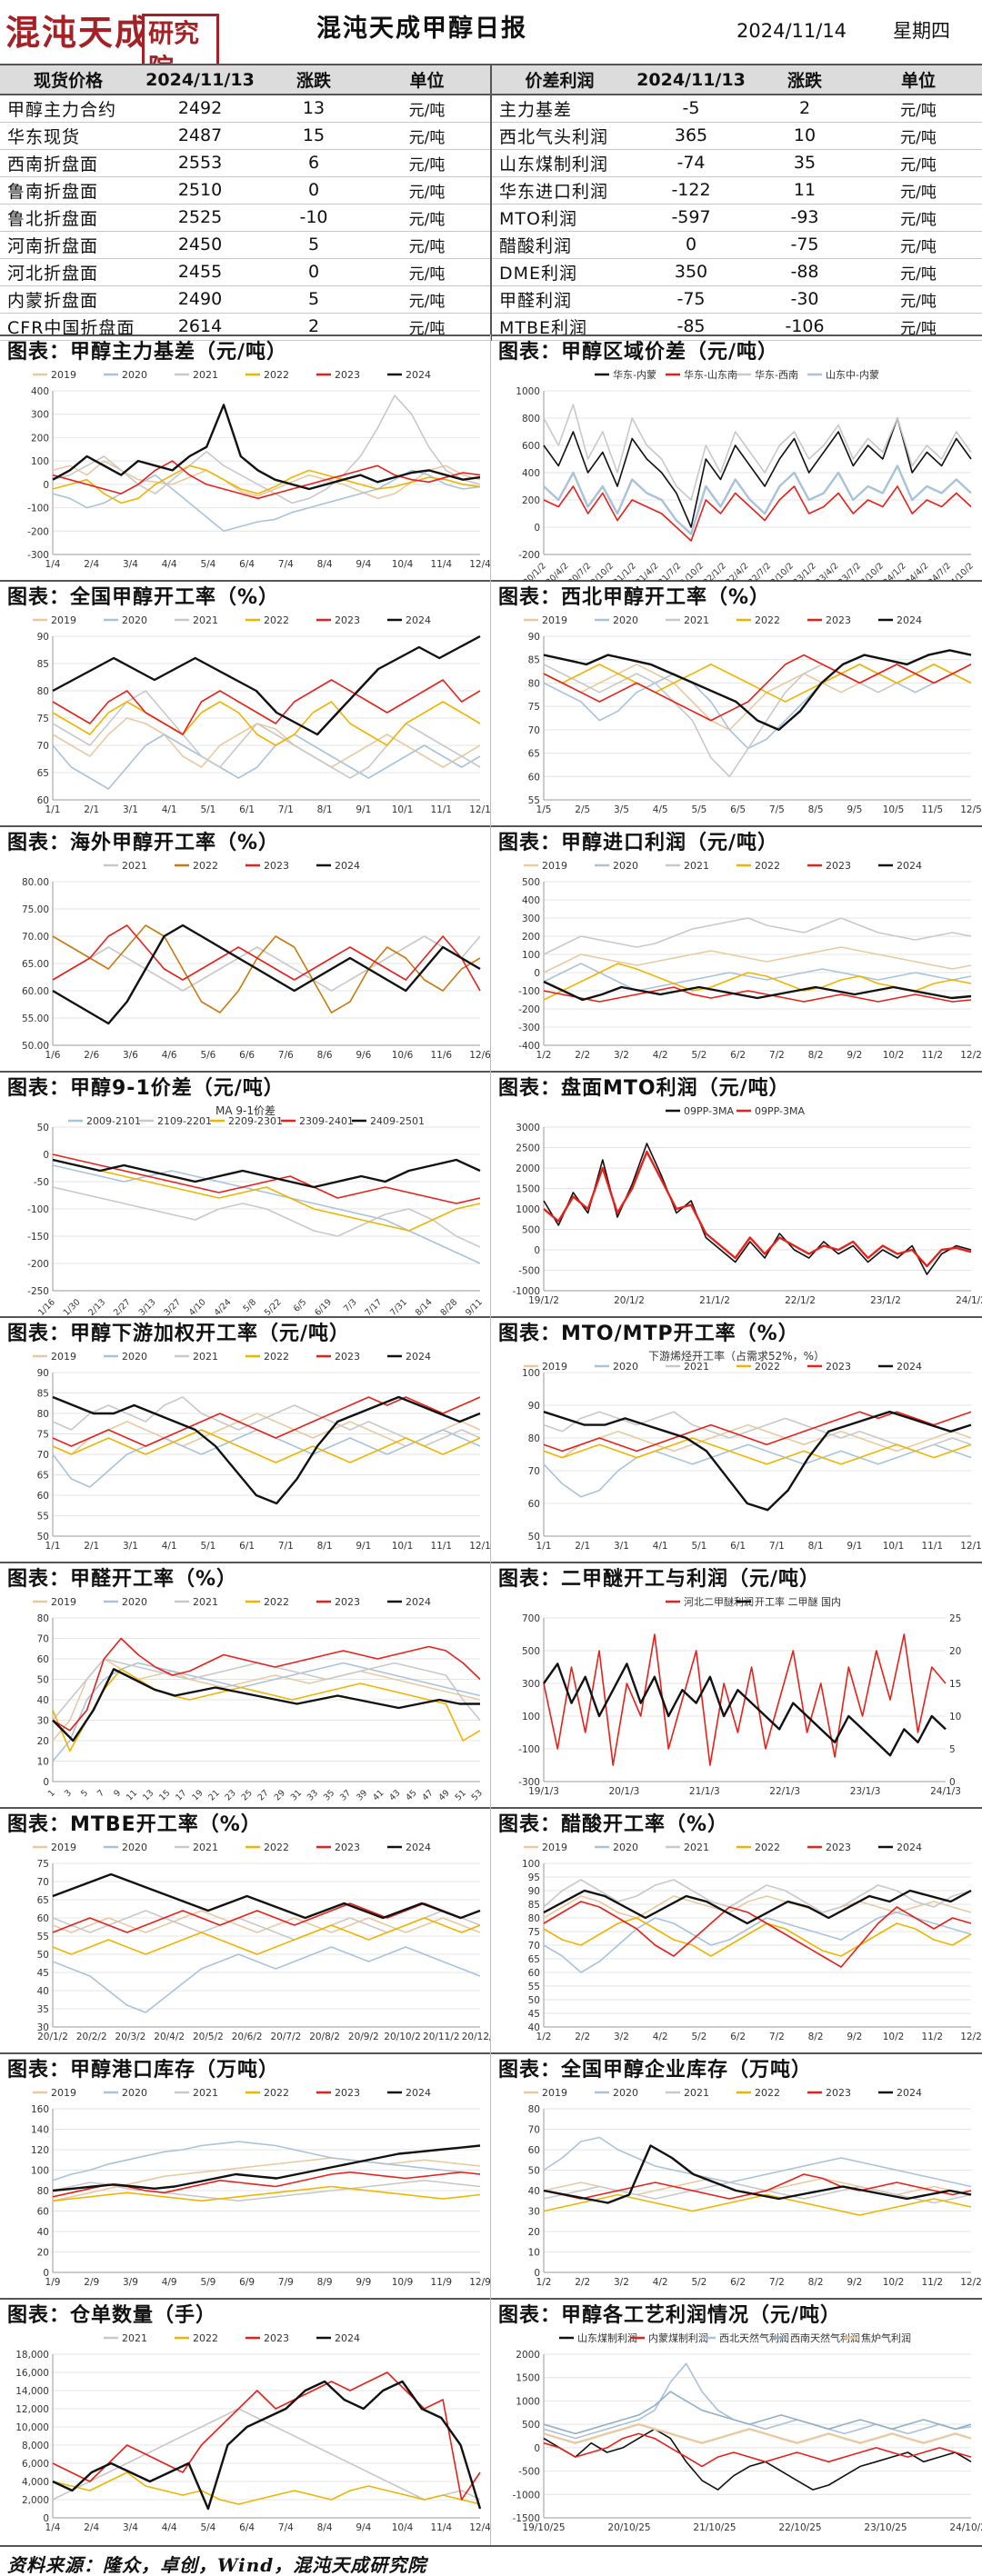 This screenshot has width=982, height=2576. What do you see at coordinates (534, 637) in the screenshot?
I see `y-tick-label: 90` at bounding box center [534, 637].